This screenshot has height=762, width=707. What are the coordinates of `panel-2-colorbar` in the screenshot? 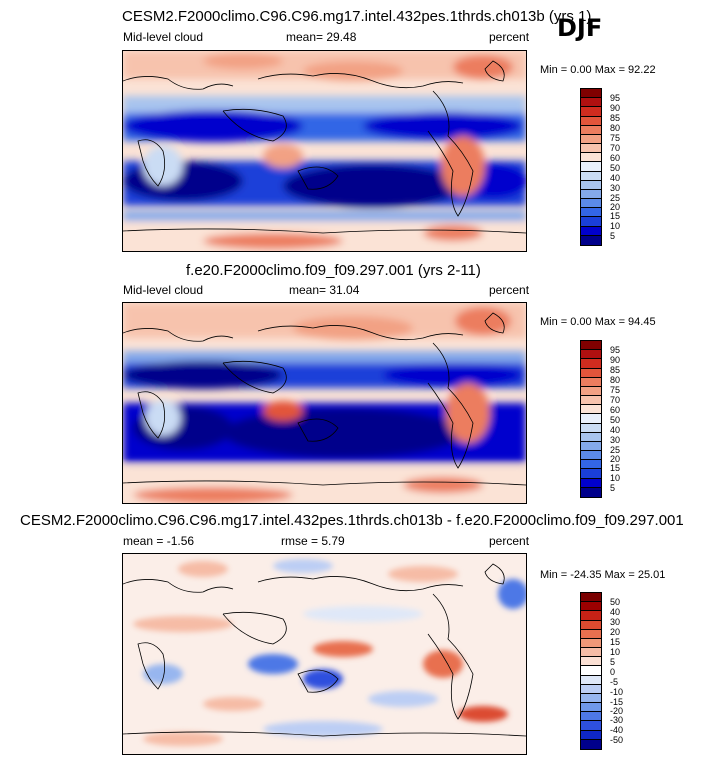 It's located at (591, 419).